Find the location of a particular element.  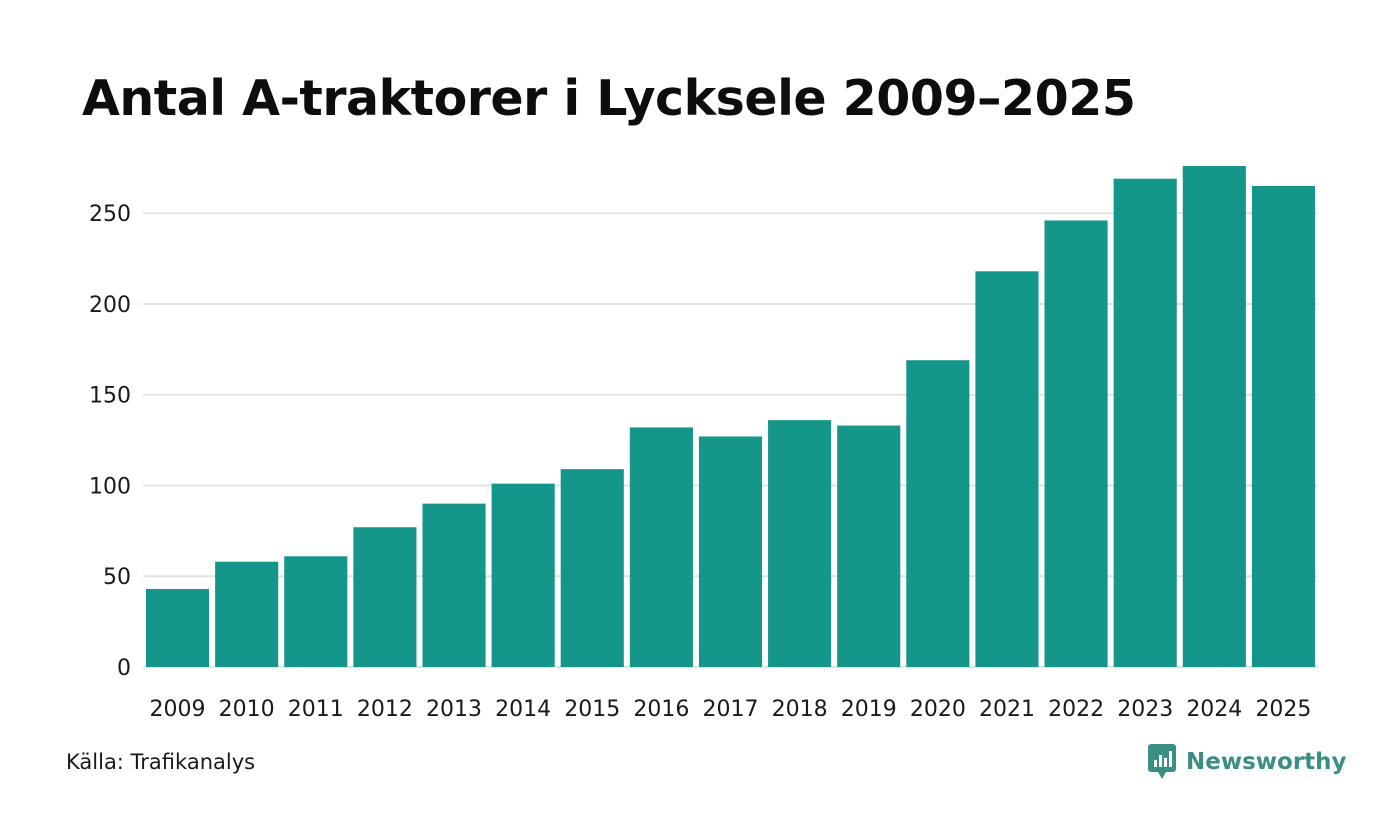

chart-title: Antal A-traktorer i Lycksele 2009–2025 is located at coordinates (609, 98).